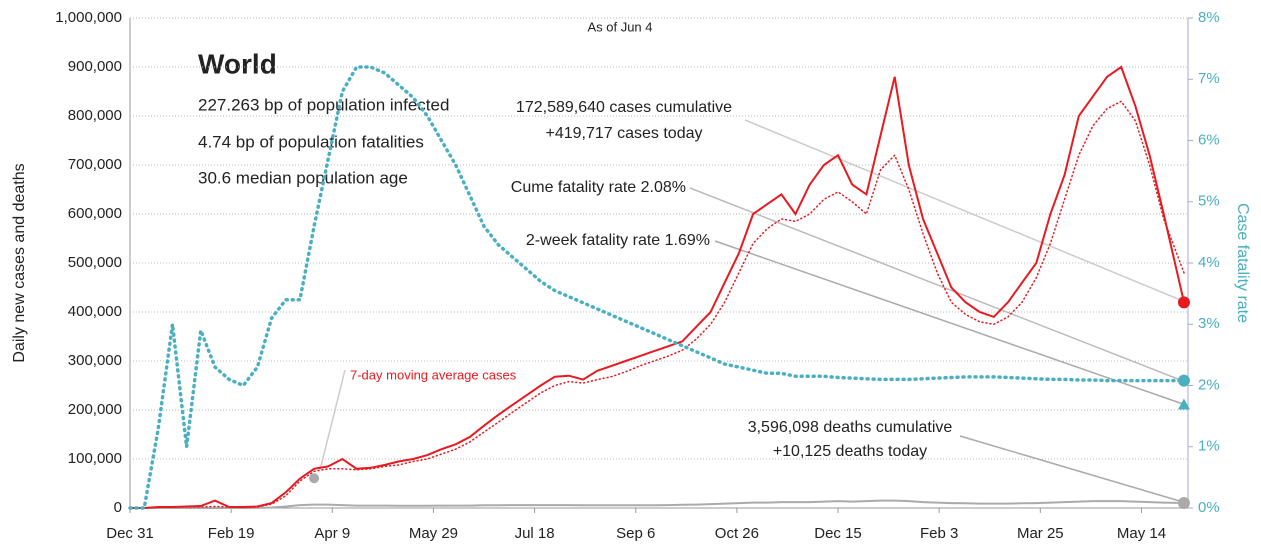 This screenshot has height=545, width=1261. Describe the element at coordinates (332, 533) in the screenshot. I see `x-tick-label: Apr 9` at that location.